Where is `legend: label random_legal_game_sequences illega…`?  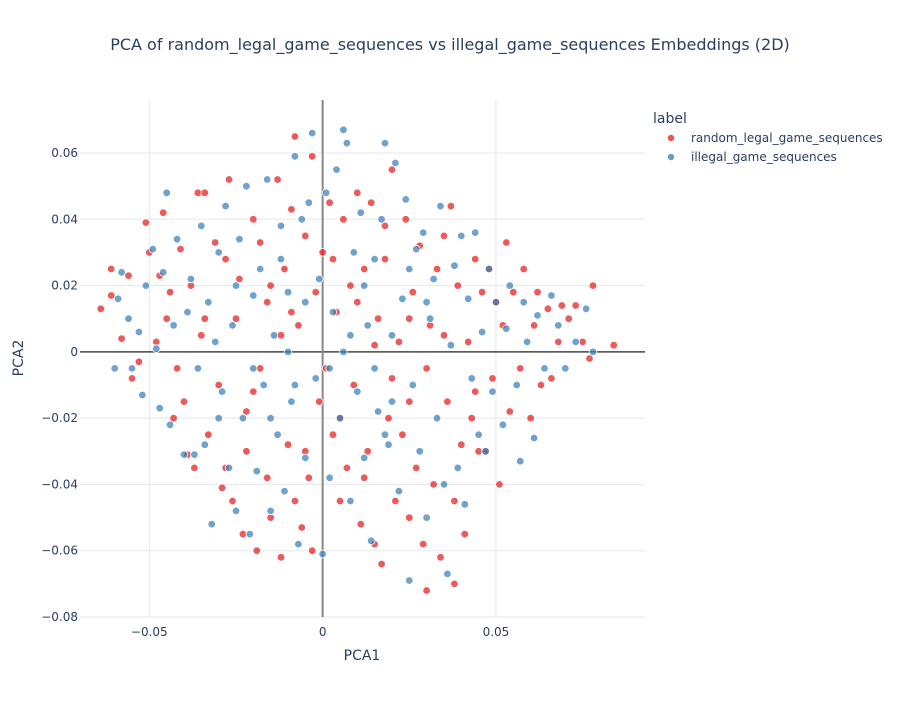
legend: label random_legal_game_sequences illega… is located at coordinates (768, 137).